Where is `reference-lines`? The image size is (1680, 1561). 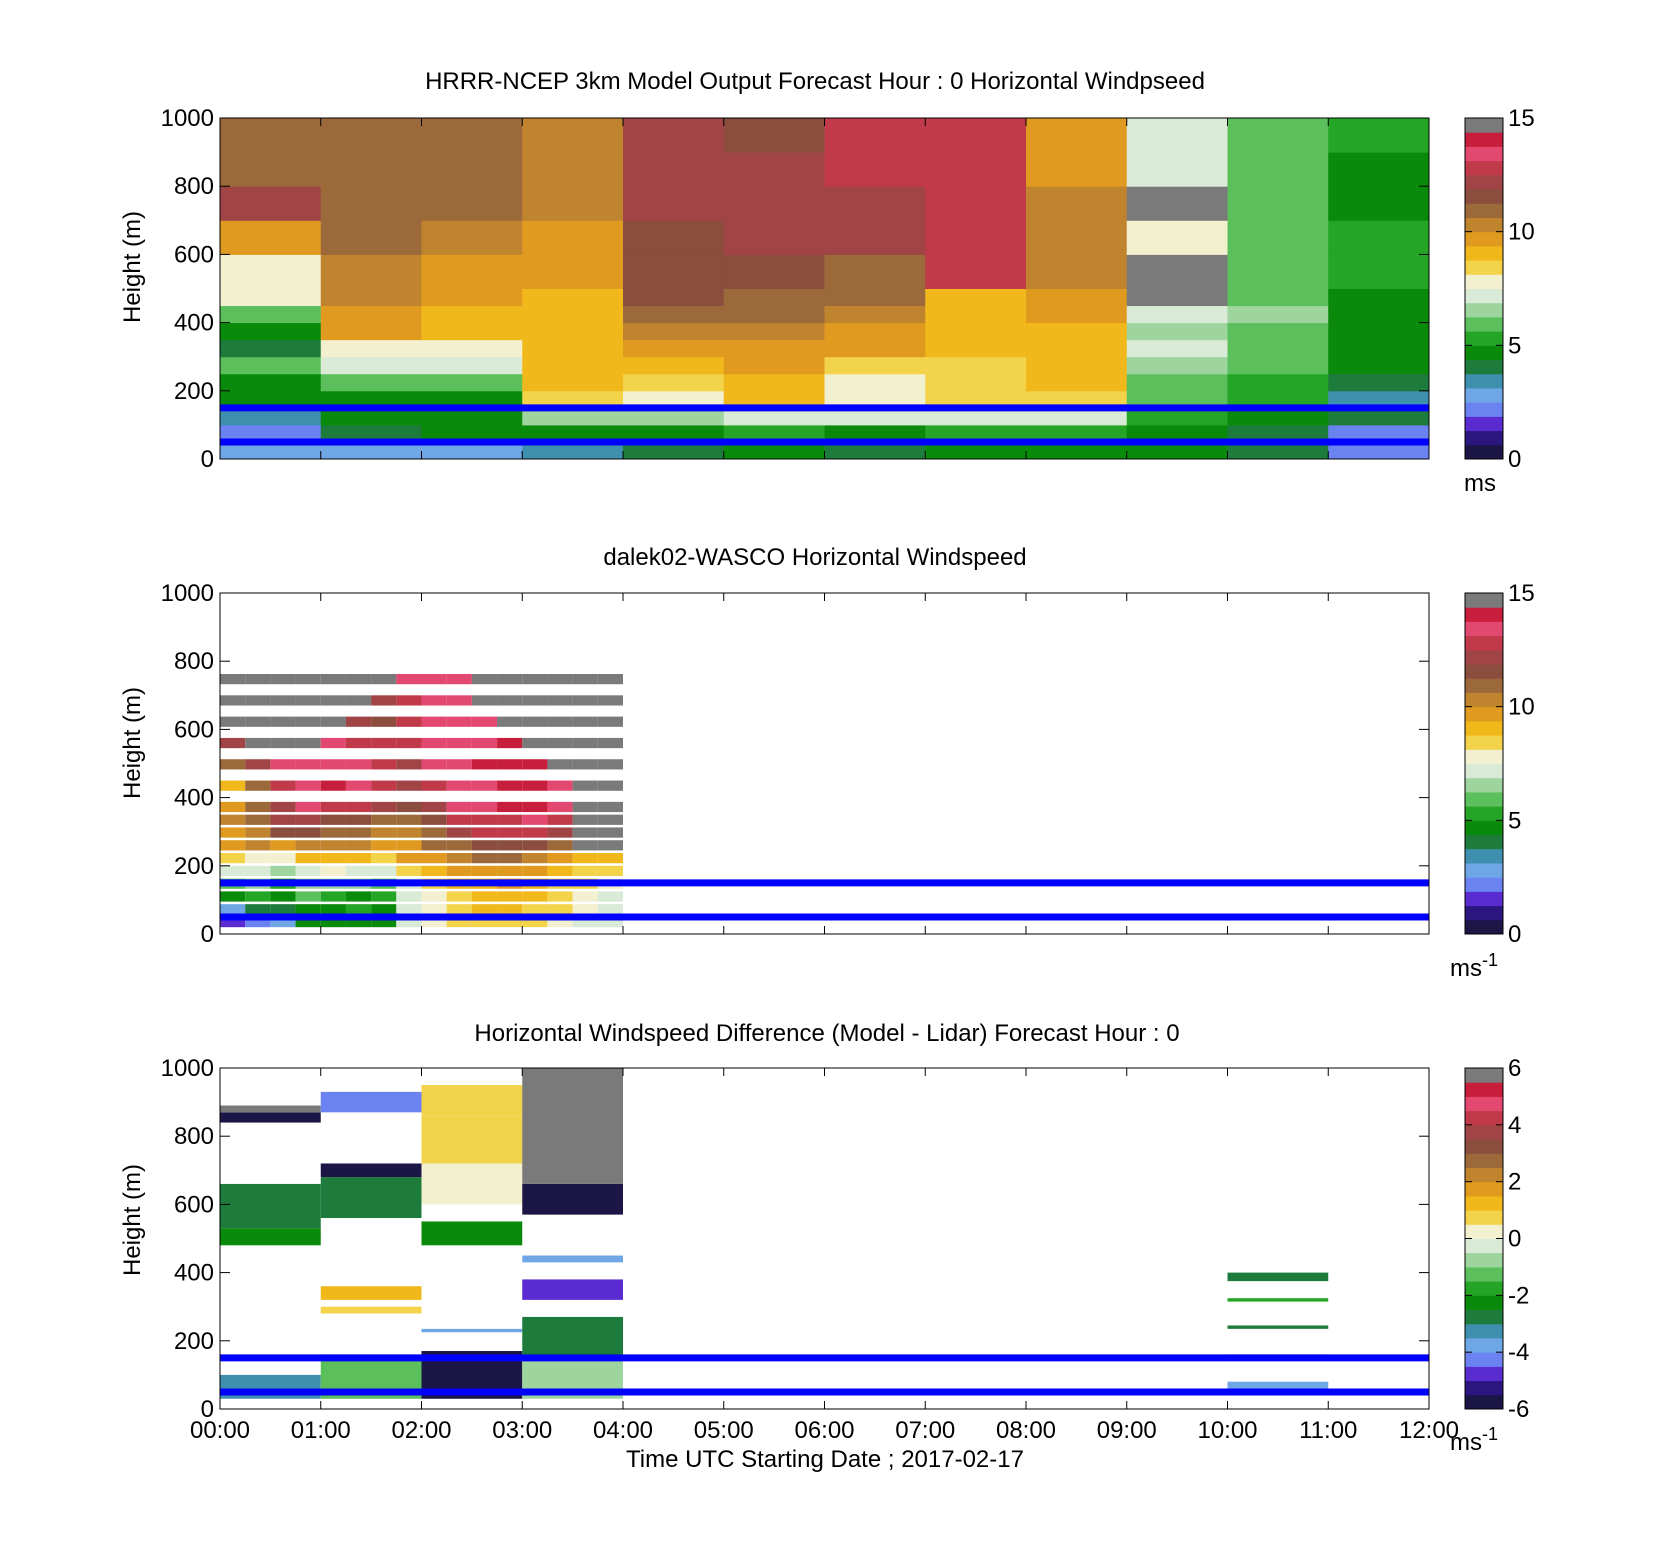
reference-lines is located at coordinates (824, 425).